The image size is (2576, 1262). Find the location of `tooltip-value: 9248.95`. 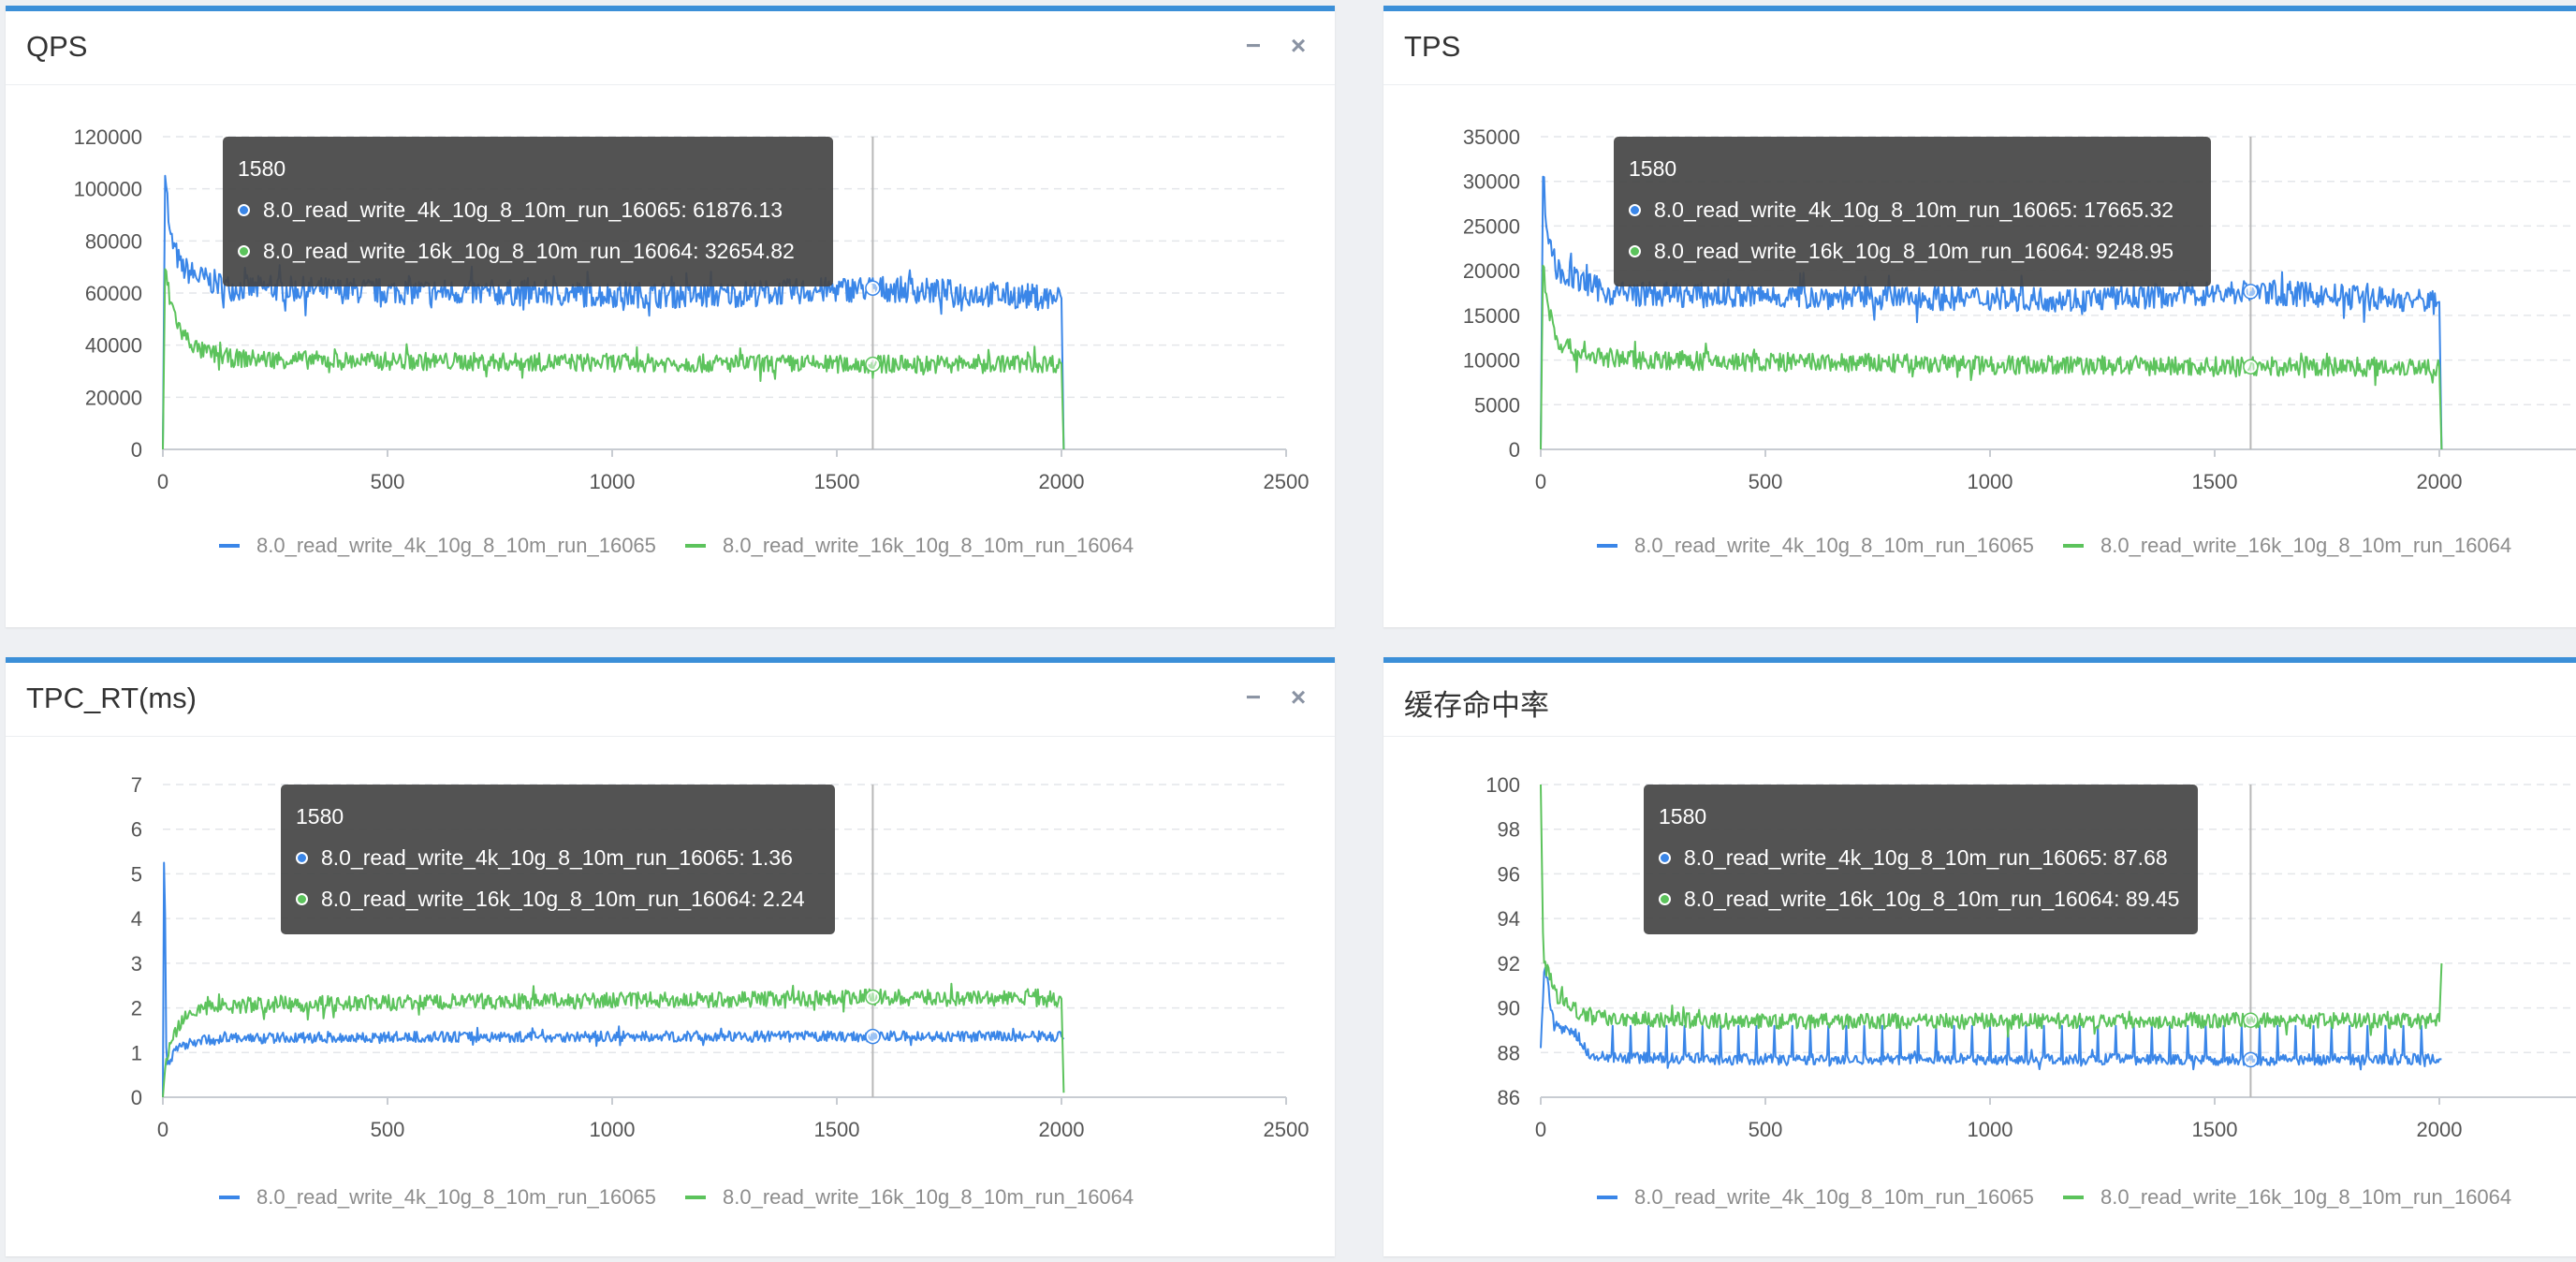

tooltip-value: 9248.95 is located at coordinates (2134, 251).